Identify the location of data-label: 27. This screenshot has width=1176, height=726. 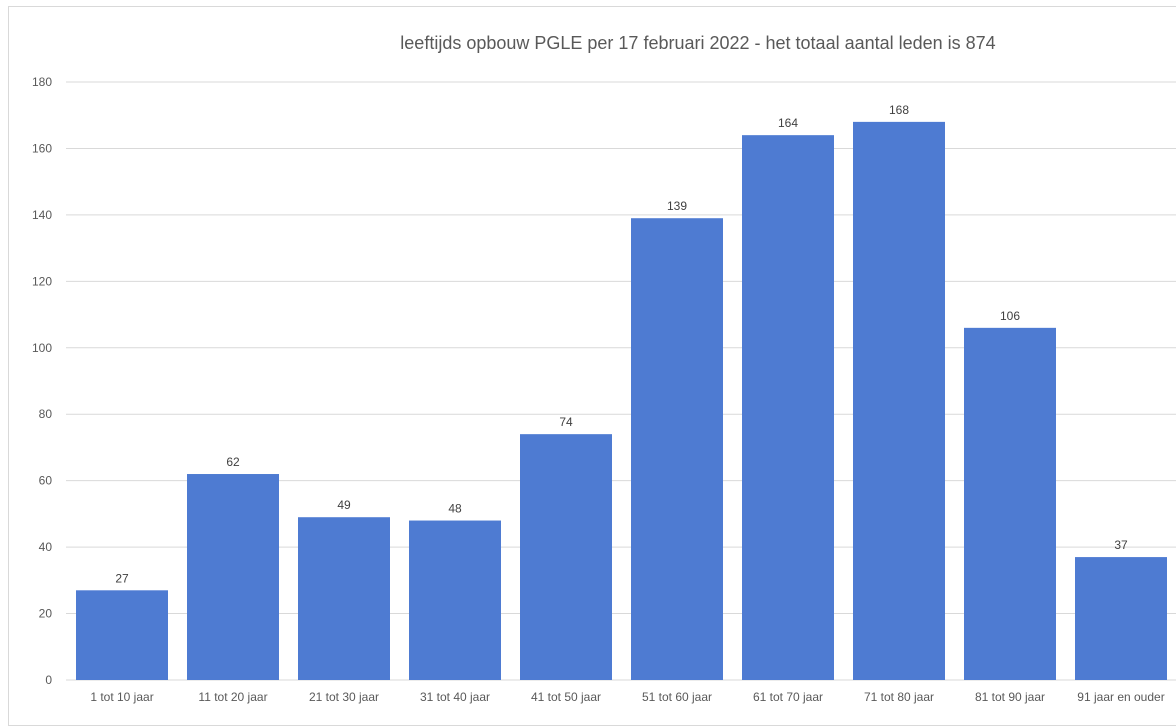
(122, 578).